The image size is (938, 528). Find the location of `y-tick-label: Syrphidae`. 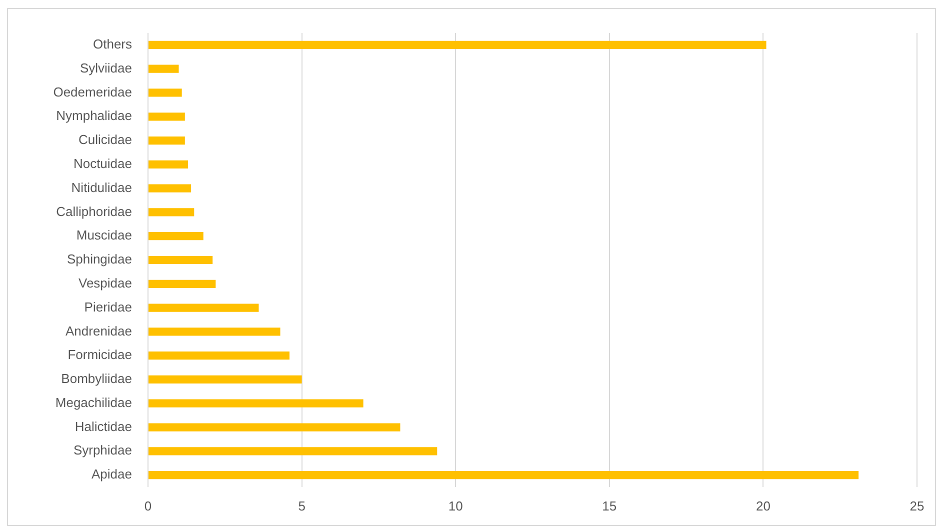

y-tick-label: Syrphidae is located at coordinates (102, 450).